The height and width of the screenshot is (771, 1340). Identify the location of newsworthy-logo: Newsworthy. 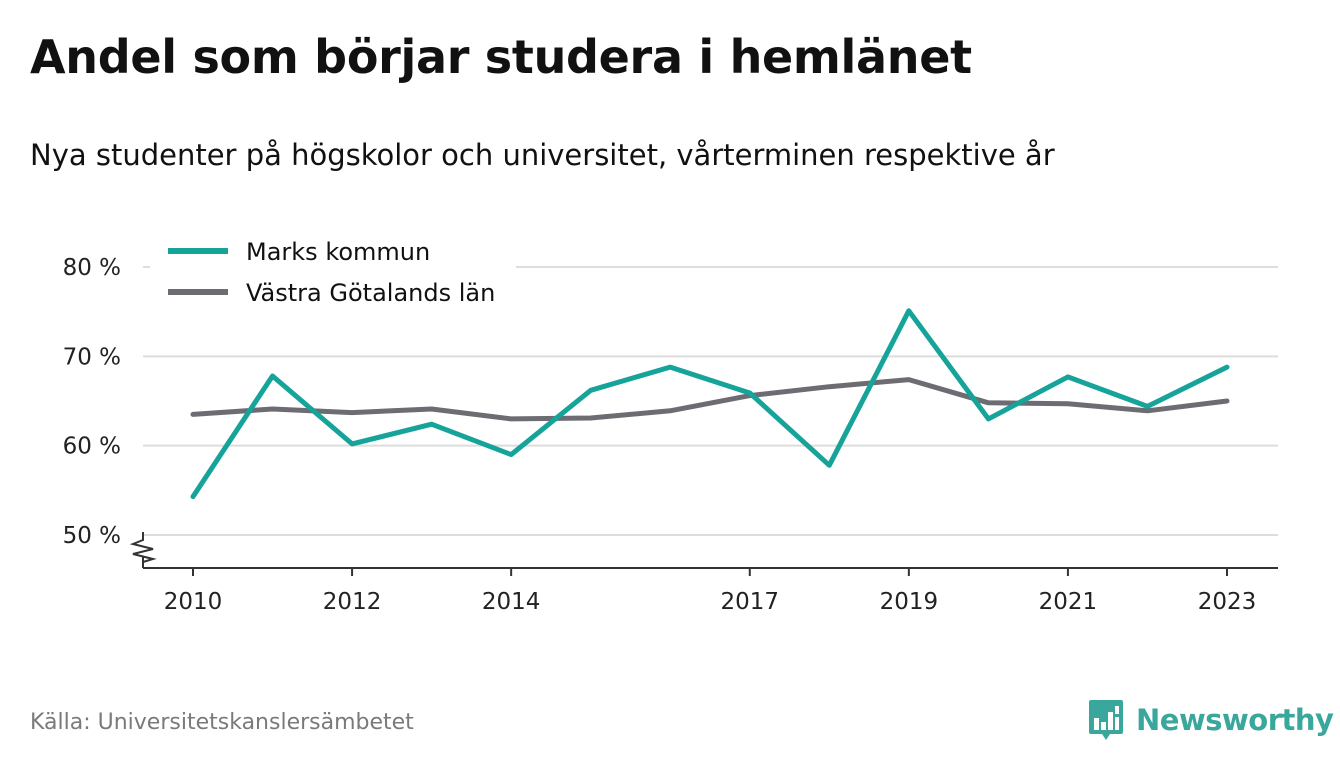
(1211, 720).